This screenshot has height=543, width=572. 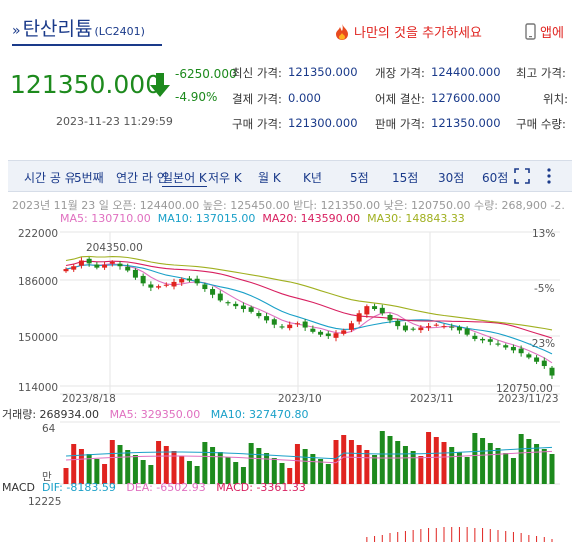 What do you see at coordinates (166, 487) in the screenshot?
I see `macd-dea: DEA: -6502.93` at bounding box center [166, 487].